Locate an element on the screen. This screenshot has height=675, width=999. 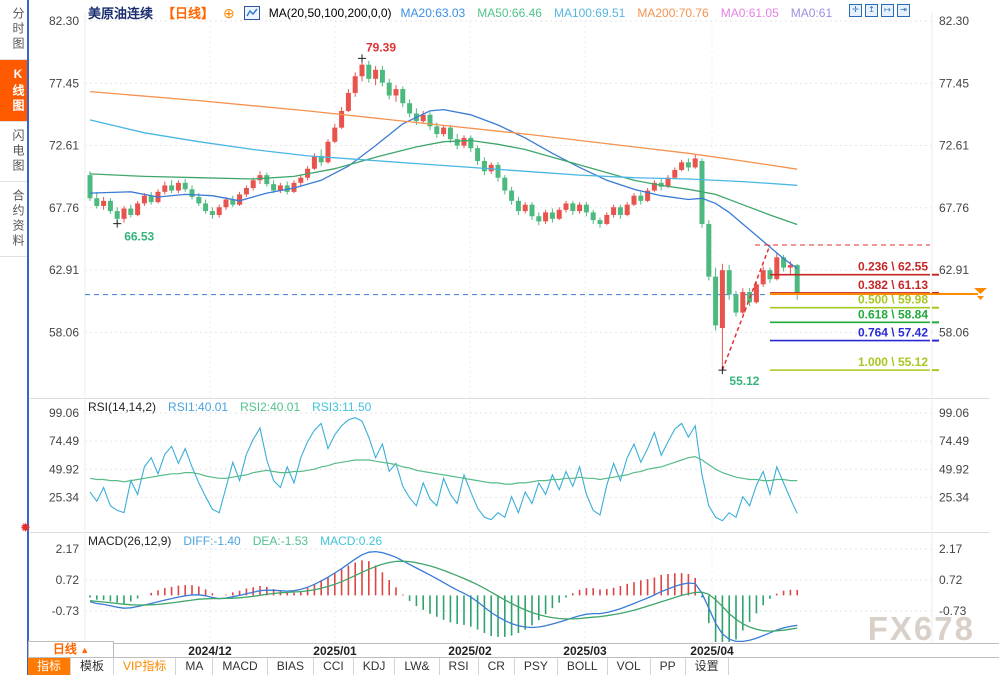
indicator-button-PSY: PSY is located at coordinates (536, 666).